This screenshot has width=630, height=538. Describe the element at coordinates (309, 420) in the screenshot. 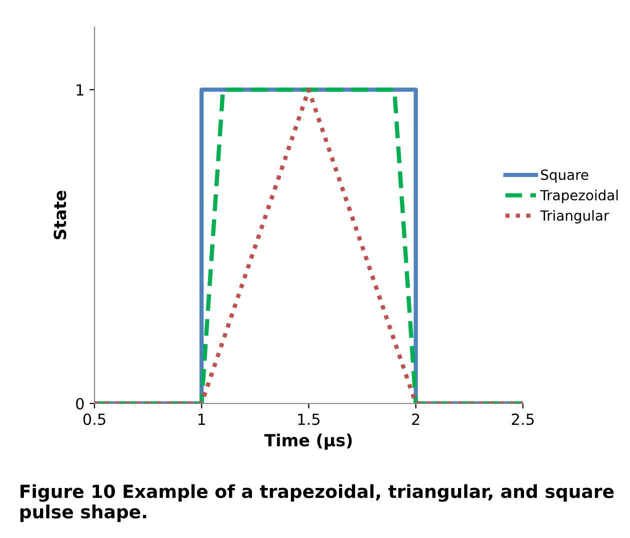

I see `x-tick-label: 1.5` at that location.